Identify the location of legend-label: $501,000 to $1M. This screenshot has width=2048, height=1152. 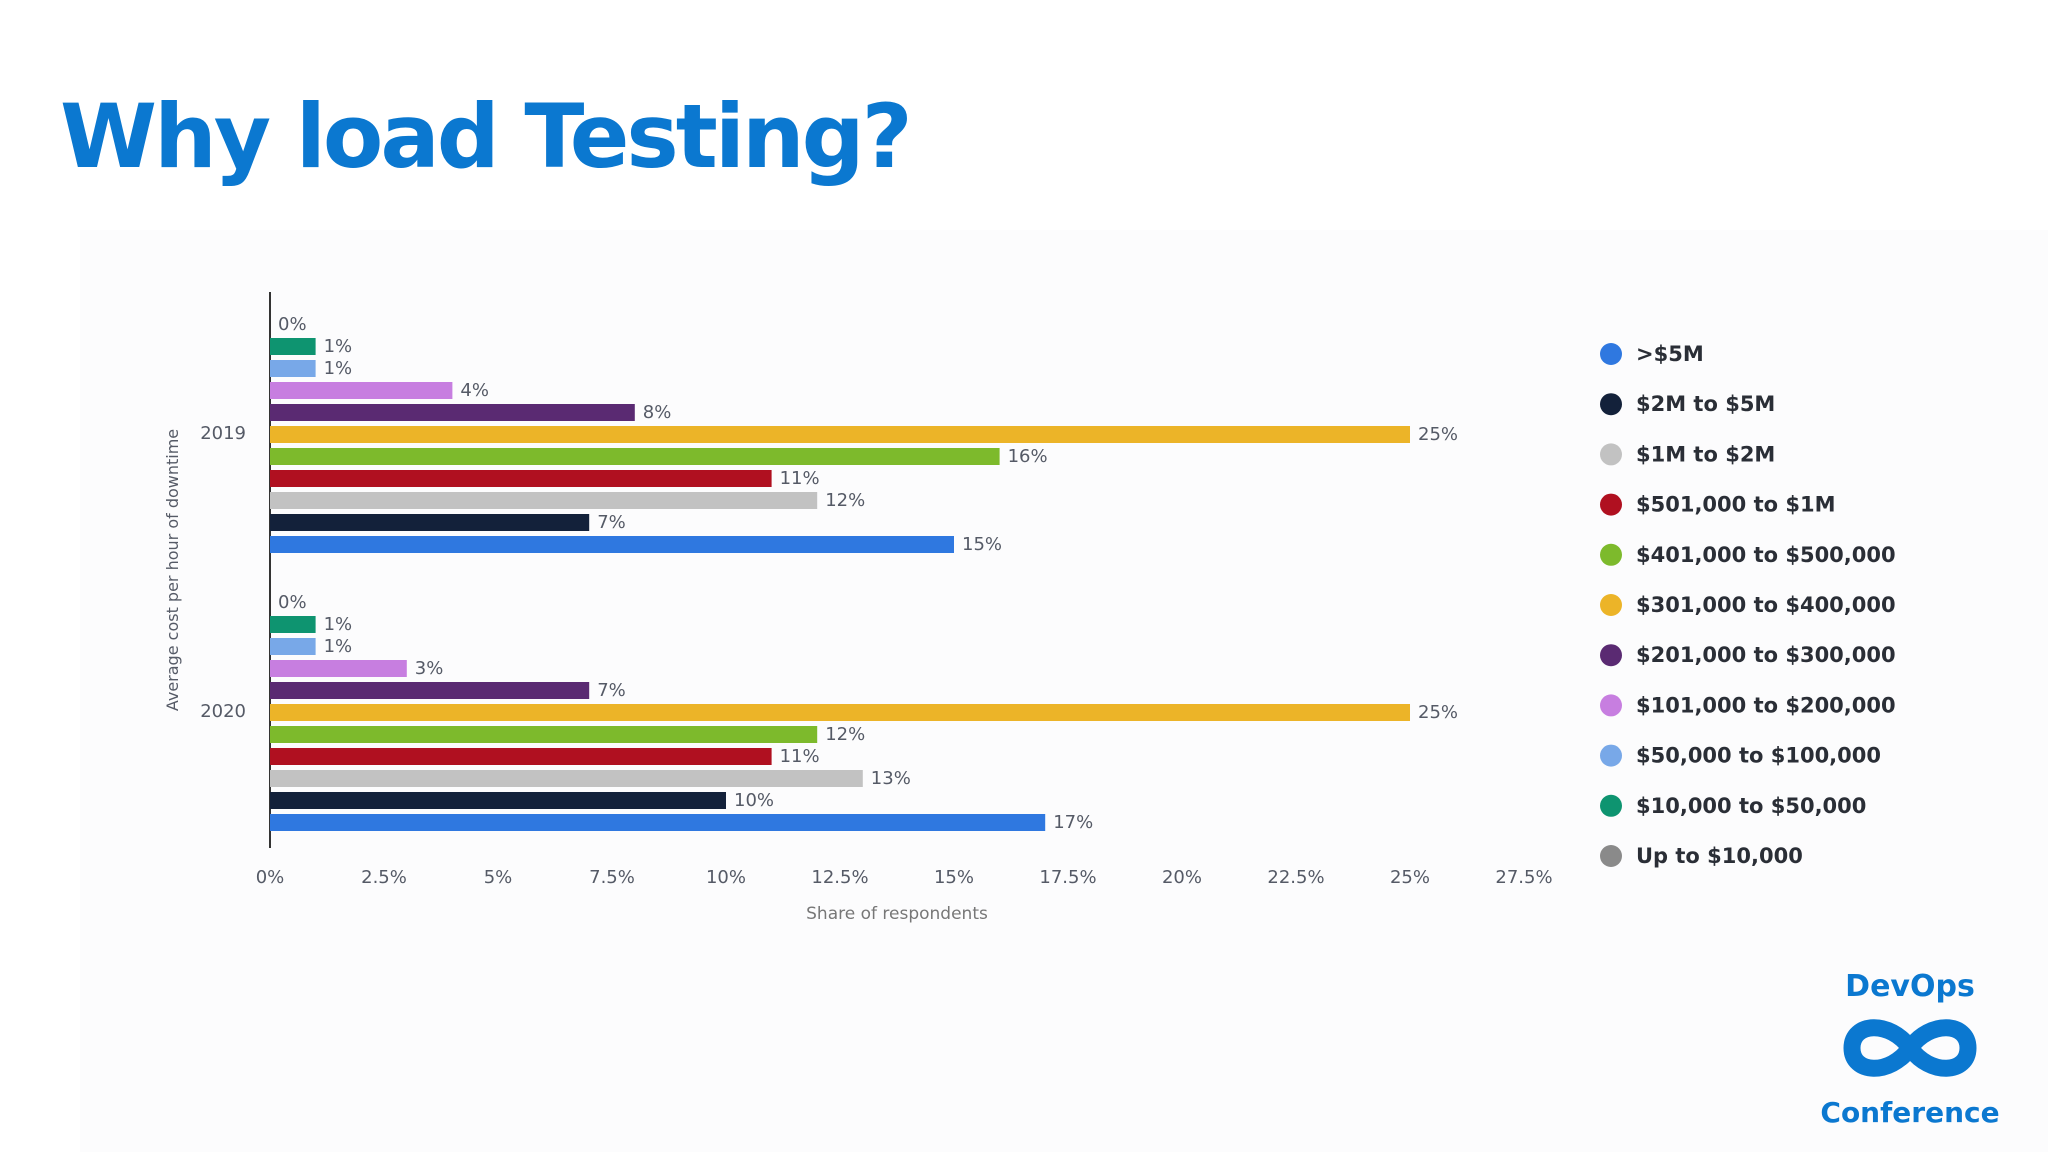
(1735, 505).